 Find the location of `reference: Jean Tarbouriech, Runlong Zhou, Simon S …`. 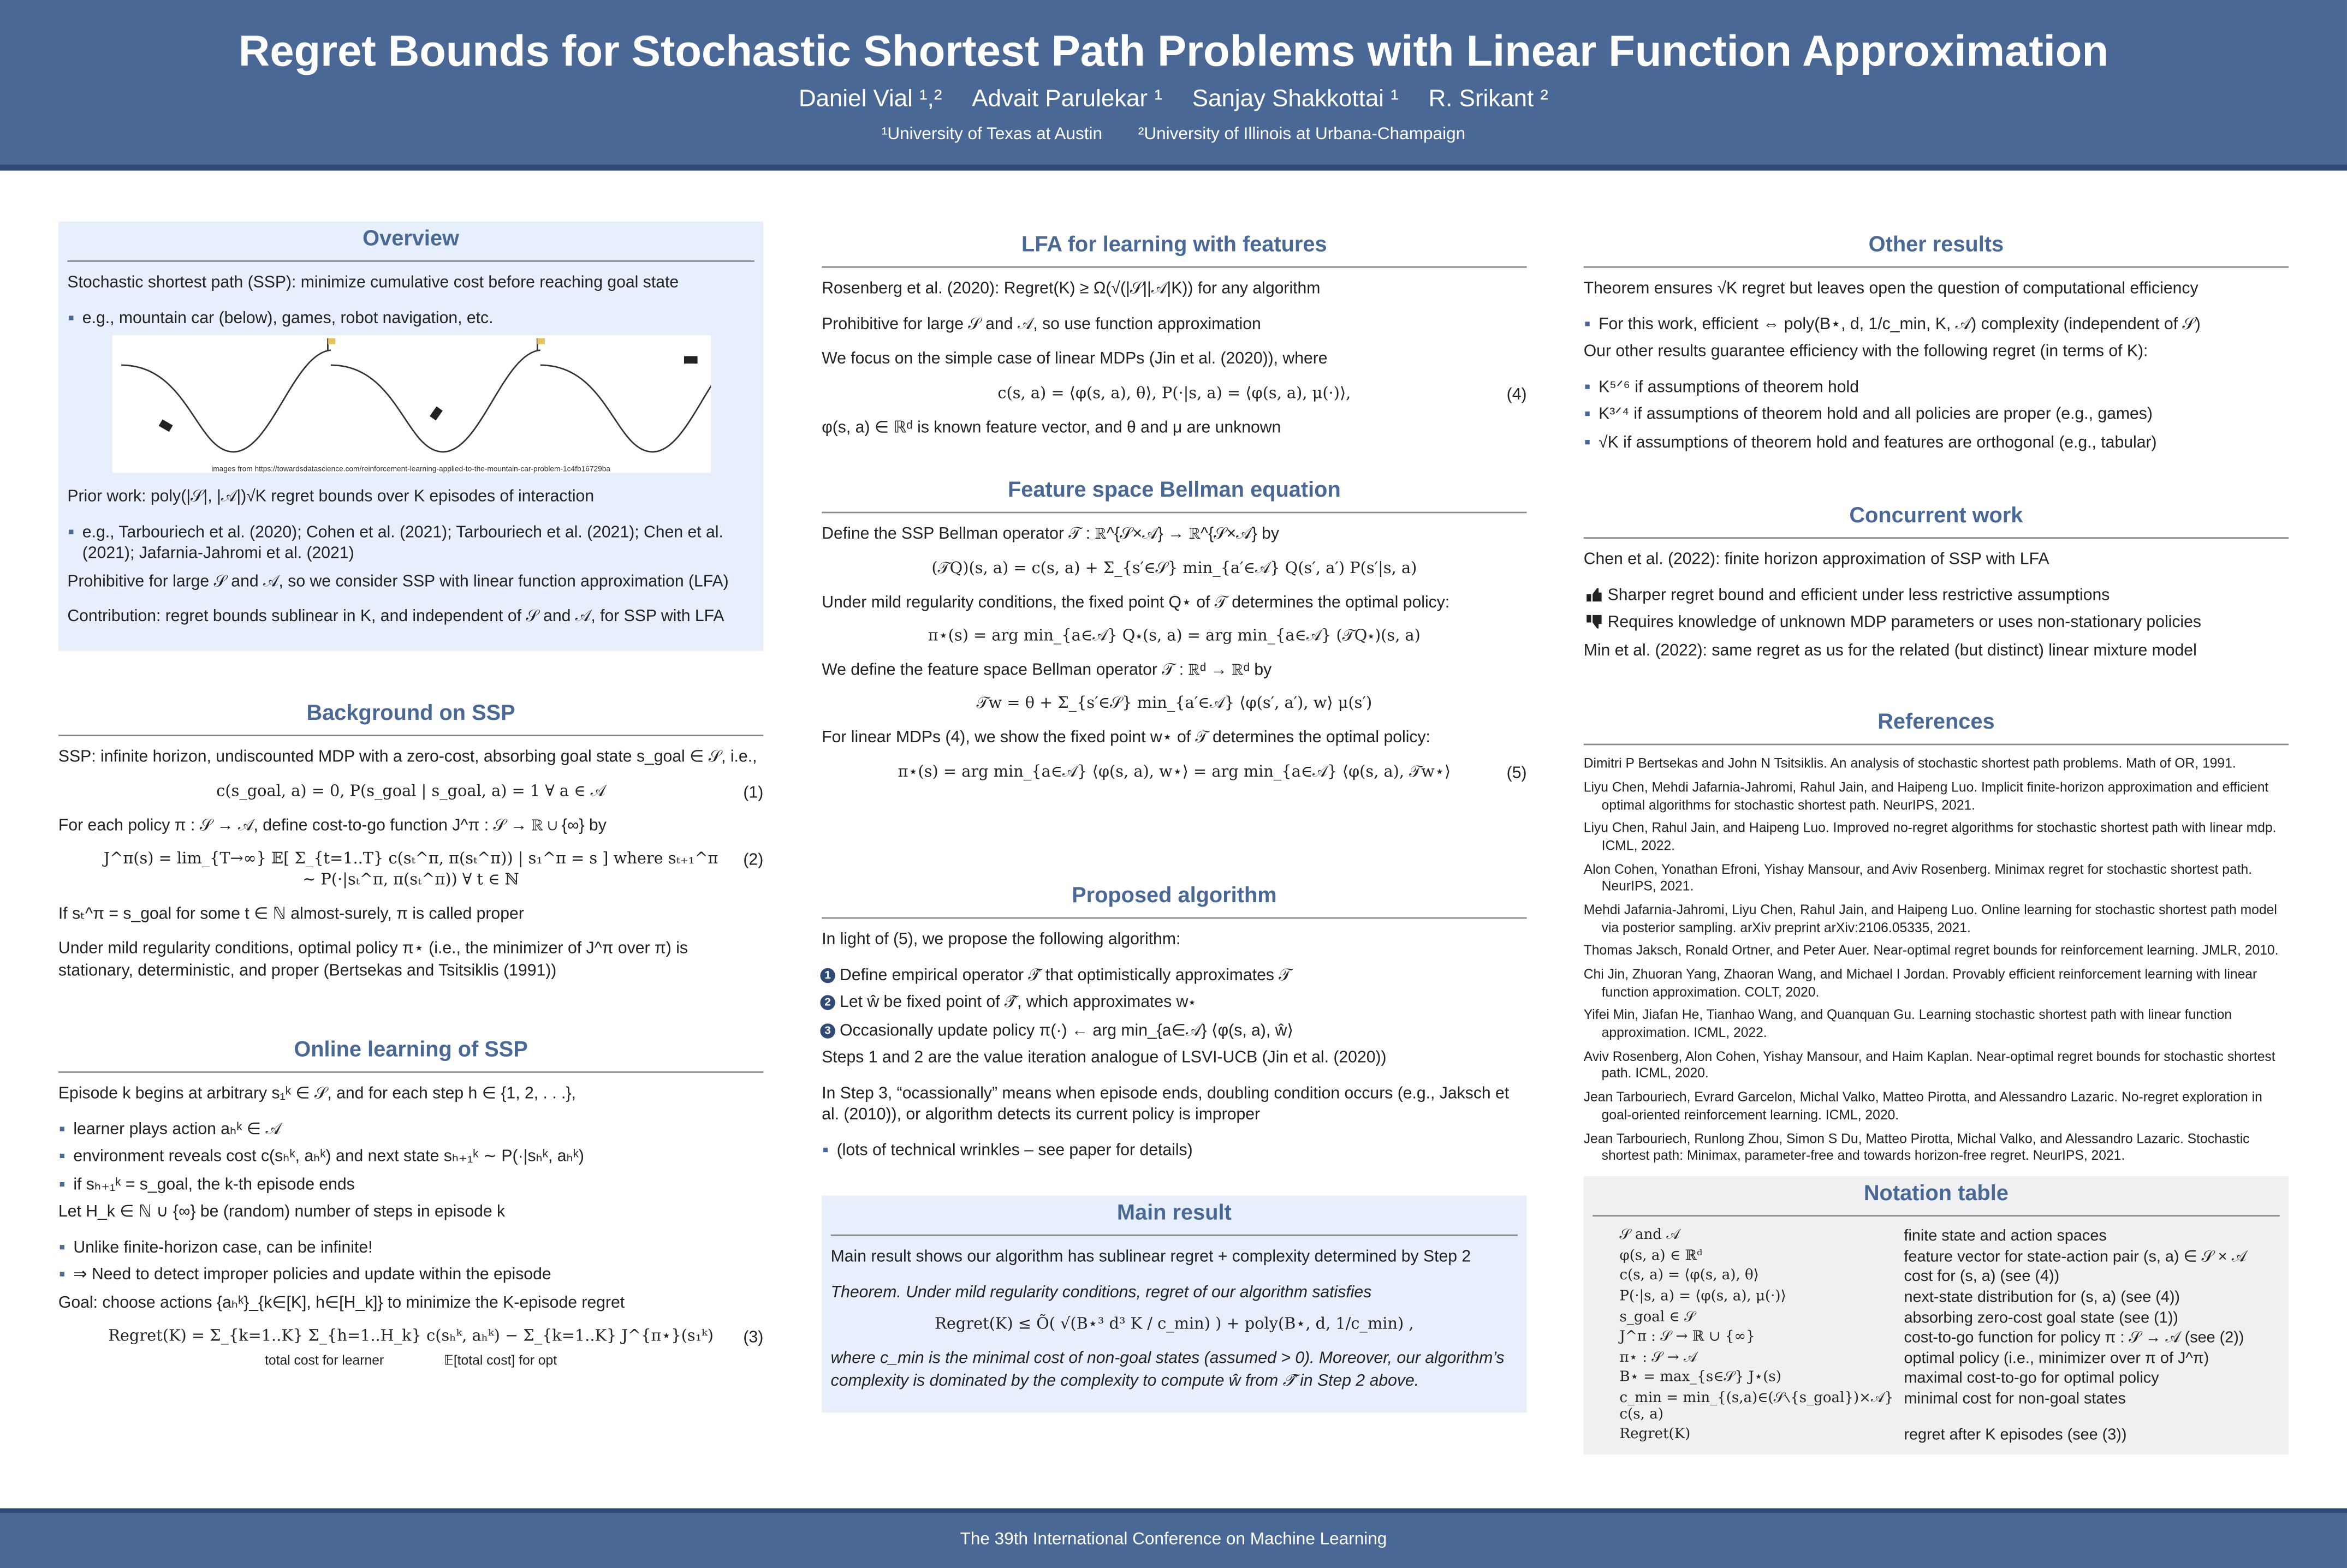

reference: Jean Tarbouriech, Runlong Zhou, Simon S … is located at coordinates (1916, 1146).